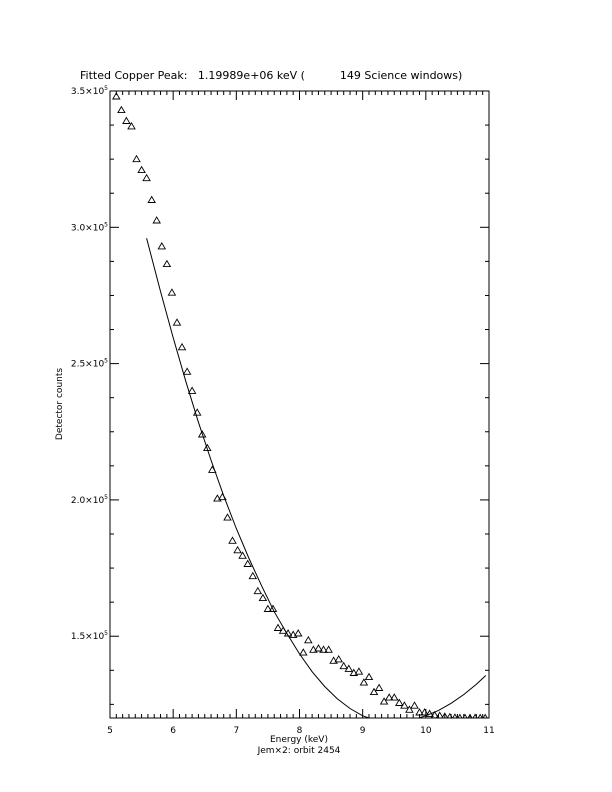 The width and height of the screenshot is (612, 792). Describe the element at coordinates (488, 731) in the screenshot. I see `x-tick-label: 11` at that location.